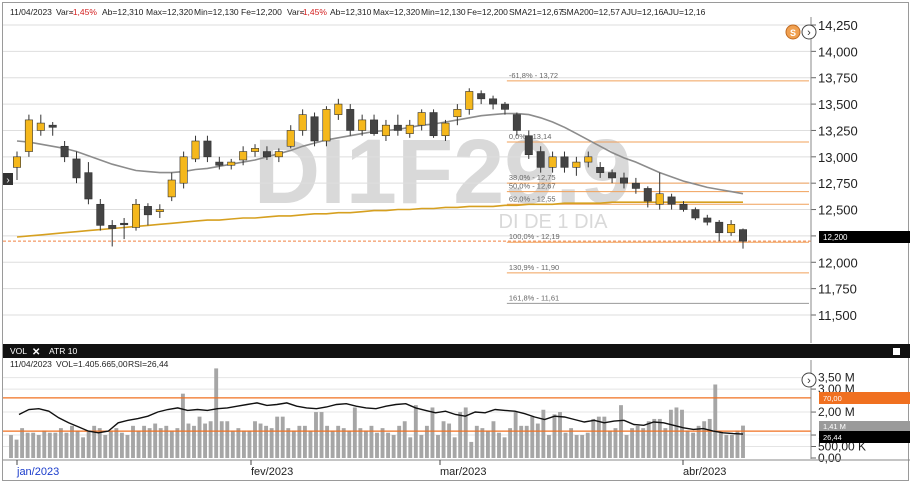 This screenshot has width=911, height=483. I want to click on nav-right-button-bottom: ›, so click(809, 380).